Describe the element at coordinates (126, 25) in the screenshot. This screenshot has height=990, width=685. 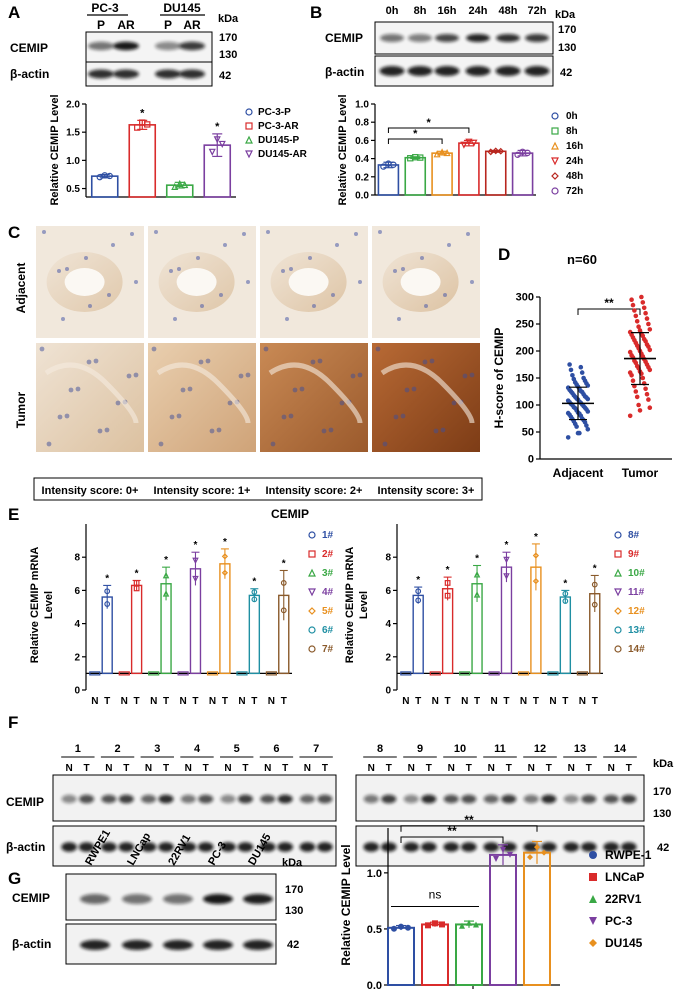
I see `panel-a-lane-ar: AR` at that location.